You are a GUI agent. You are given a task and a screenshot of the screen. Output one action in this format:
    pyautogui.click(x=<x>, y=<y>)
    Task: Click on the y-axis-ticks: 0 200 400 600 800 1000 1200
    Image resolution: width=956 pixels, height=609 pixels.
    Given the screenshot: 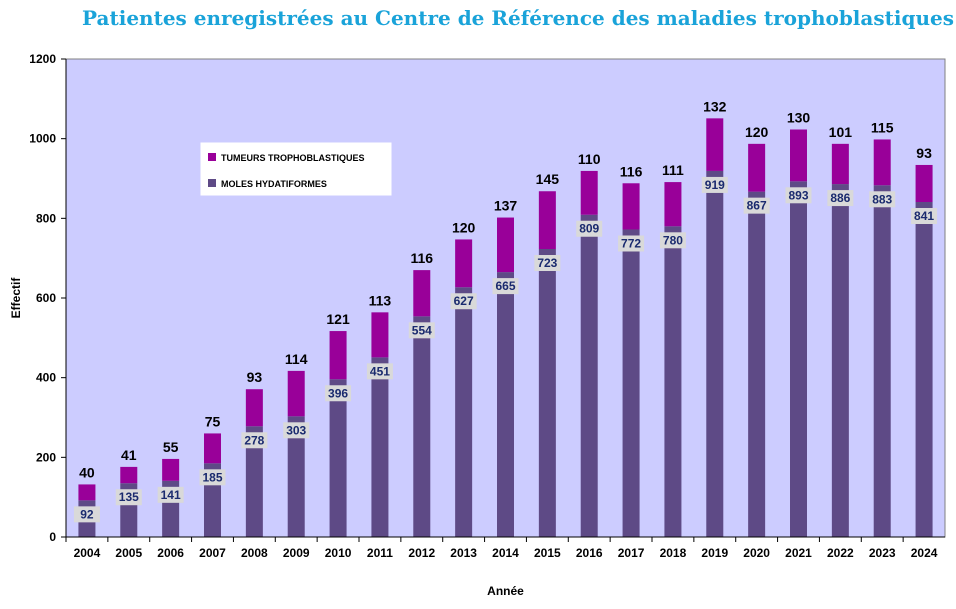 What is the action you would take?
    pyautogui.click(x=47, y=298)
    